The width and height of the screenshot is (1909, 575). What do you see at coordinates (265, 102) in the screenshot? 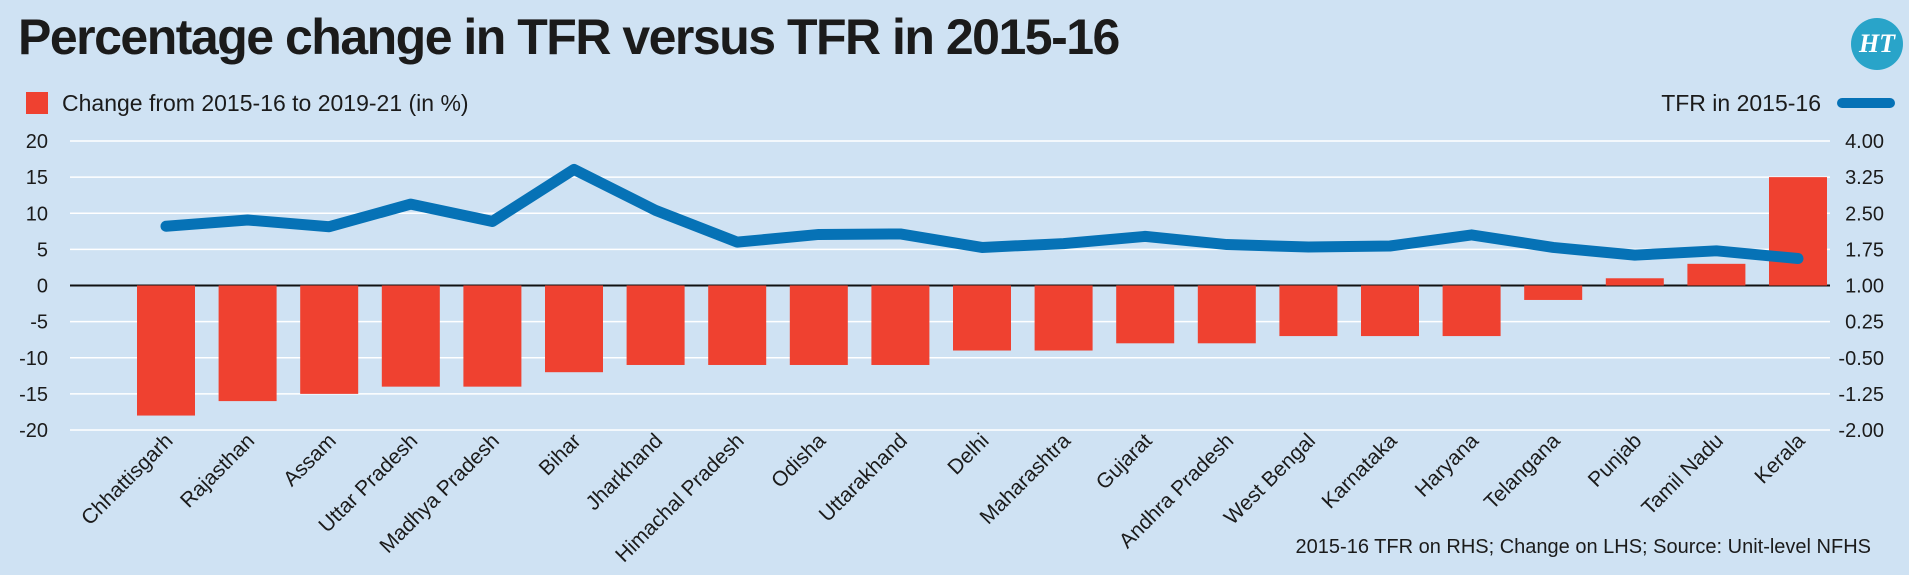
I see `legend-bar-label: Change from 2015-16 to 2019-21 (in %)` at bounding box center [265, 102].